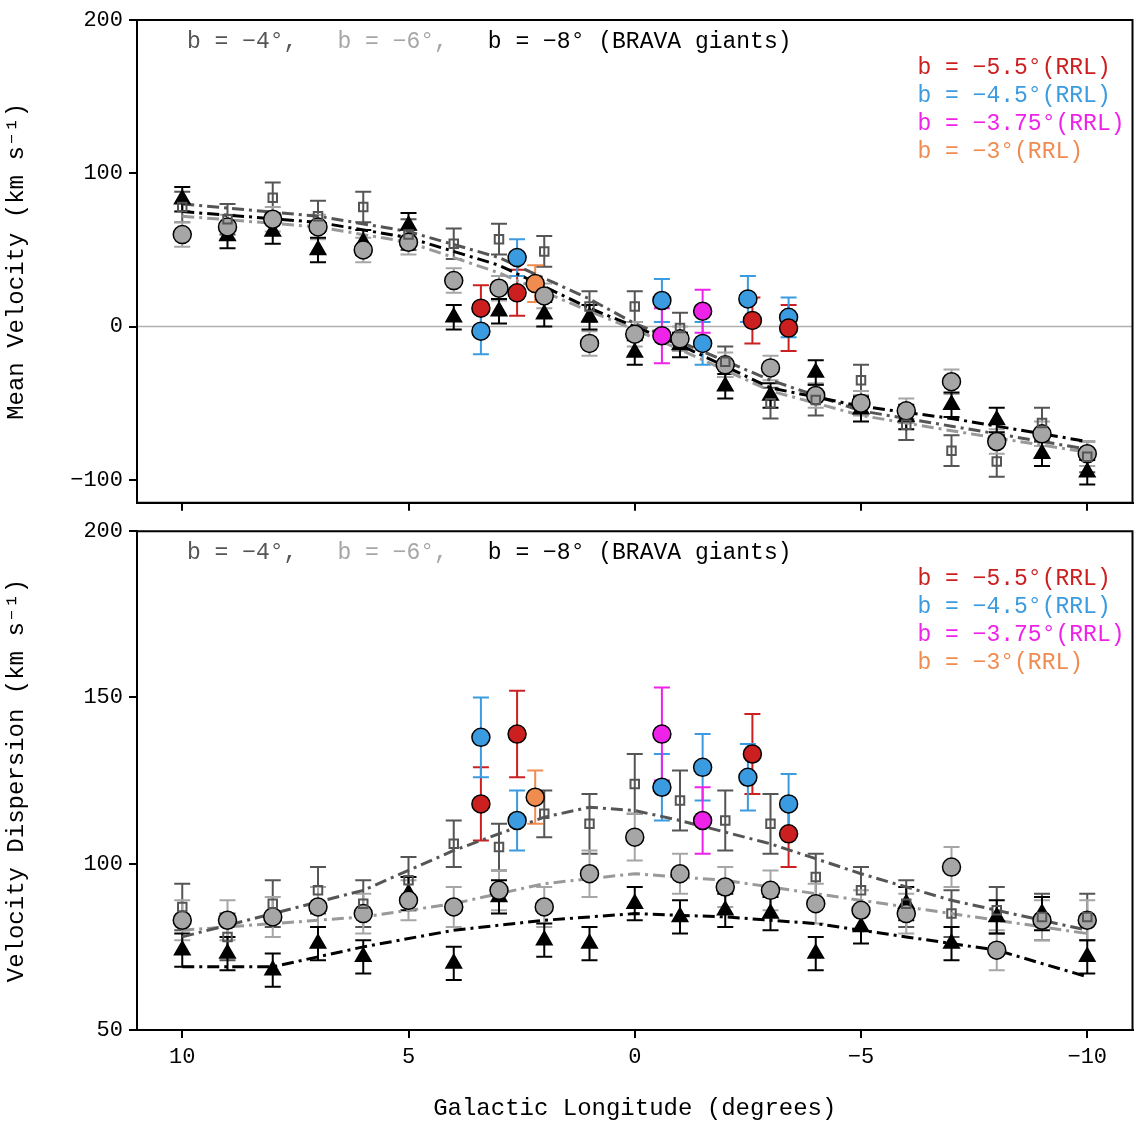 The height and width of the screenshot is (1127, 1143). Describe the element at coordinates (16, 780) in the screenshot. I see `y-axis-title: Velocity Dispersion (km s⁻¹)` at that location.